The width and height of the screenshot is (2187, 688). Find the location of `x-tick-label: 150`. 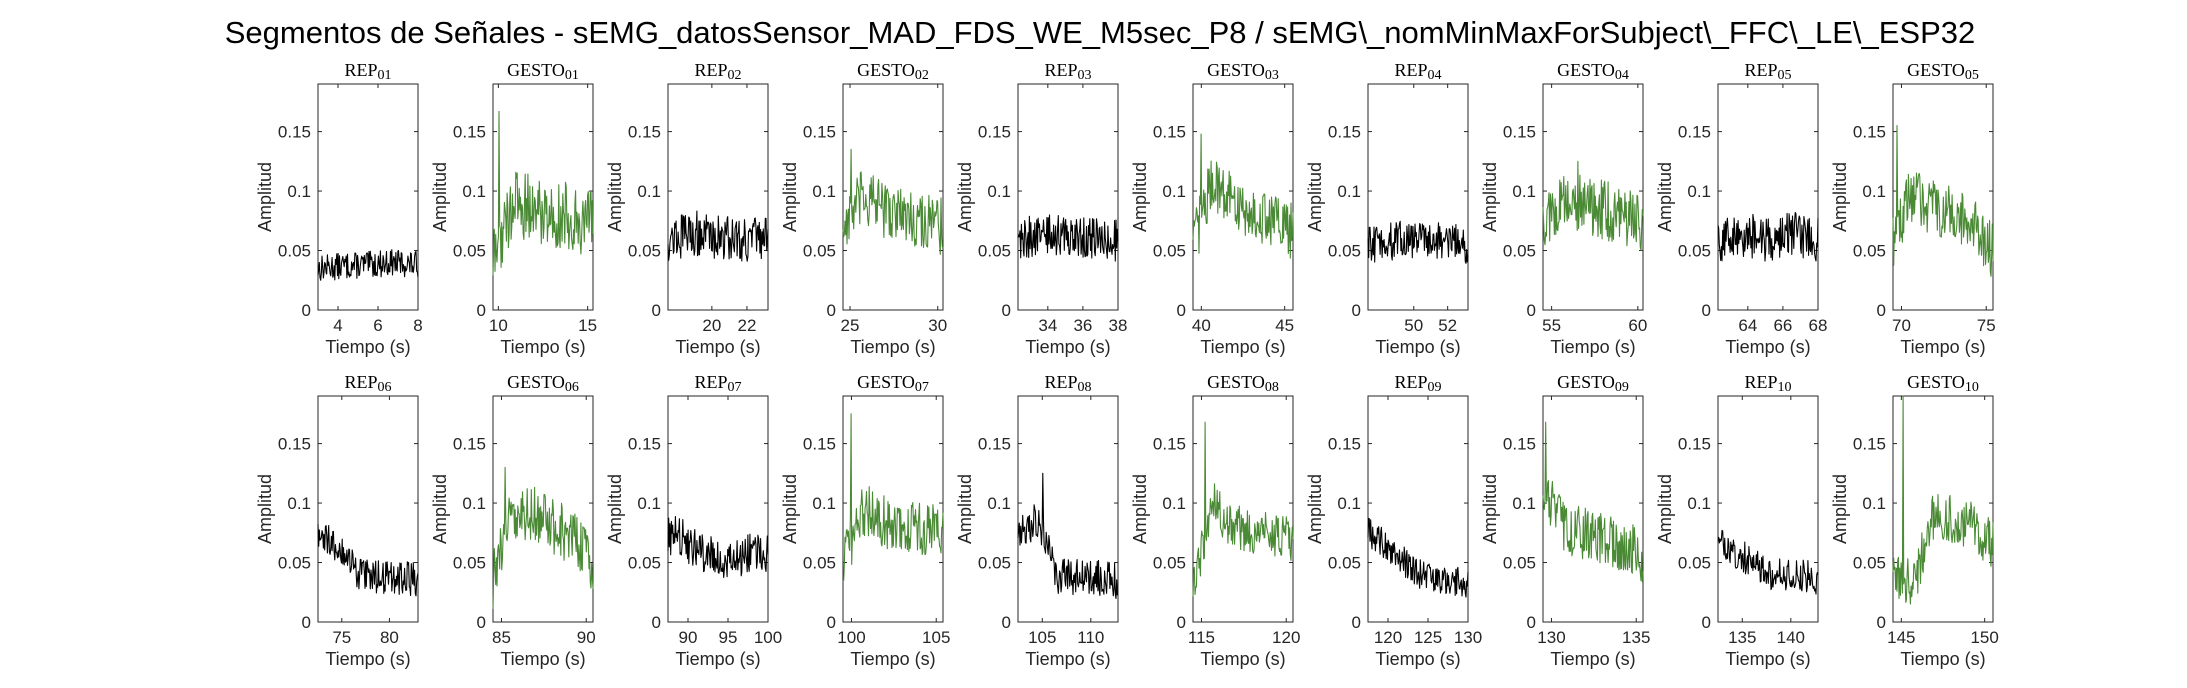

x-tick-label: 150 is located at coordinates (1984, 637).